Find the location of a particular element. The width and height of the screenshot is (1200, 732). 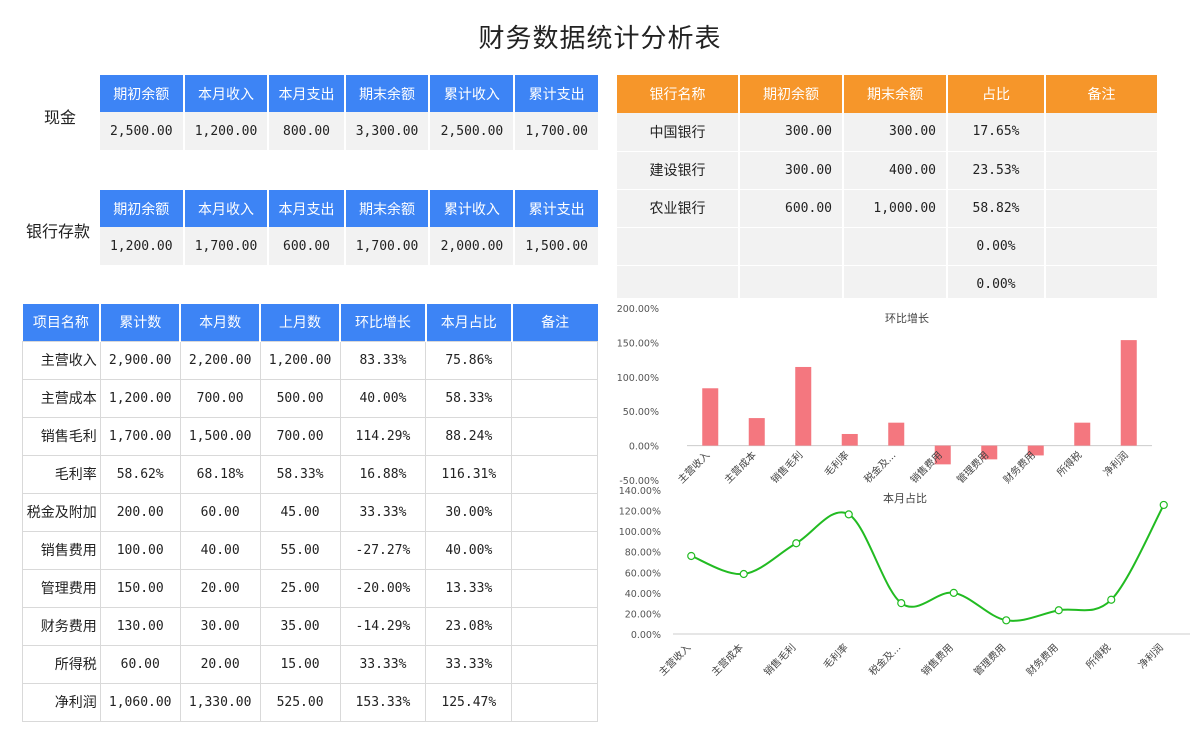

item-cell: 75.86% is located at coordinates (469, 360).